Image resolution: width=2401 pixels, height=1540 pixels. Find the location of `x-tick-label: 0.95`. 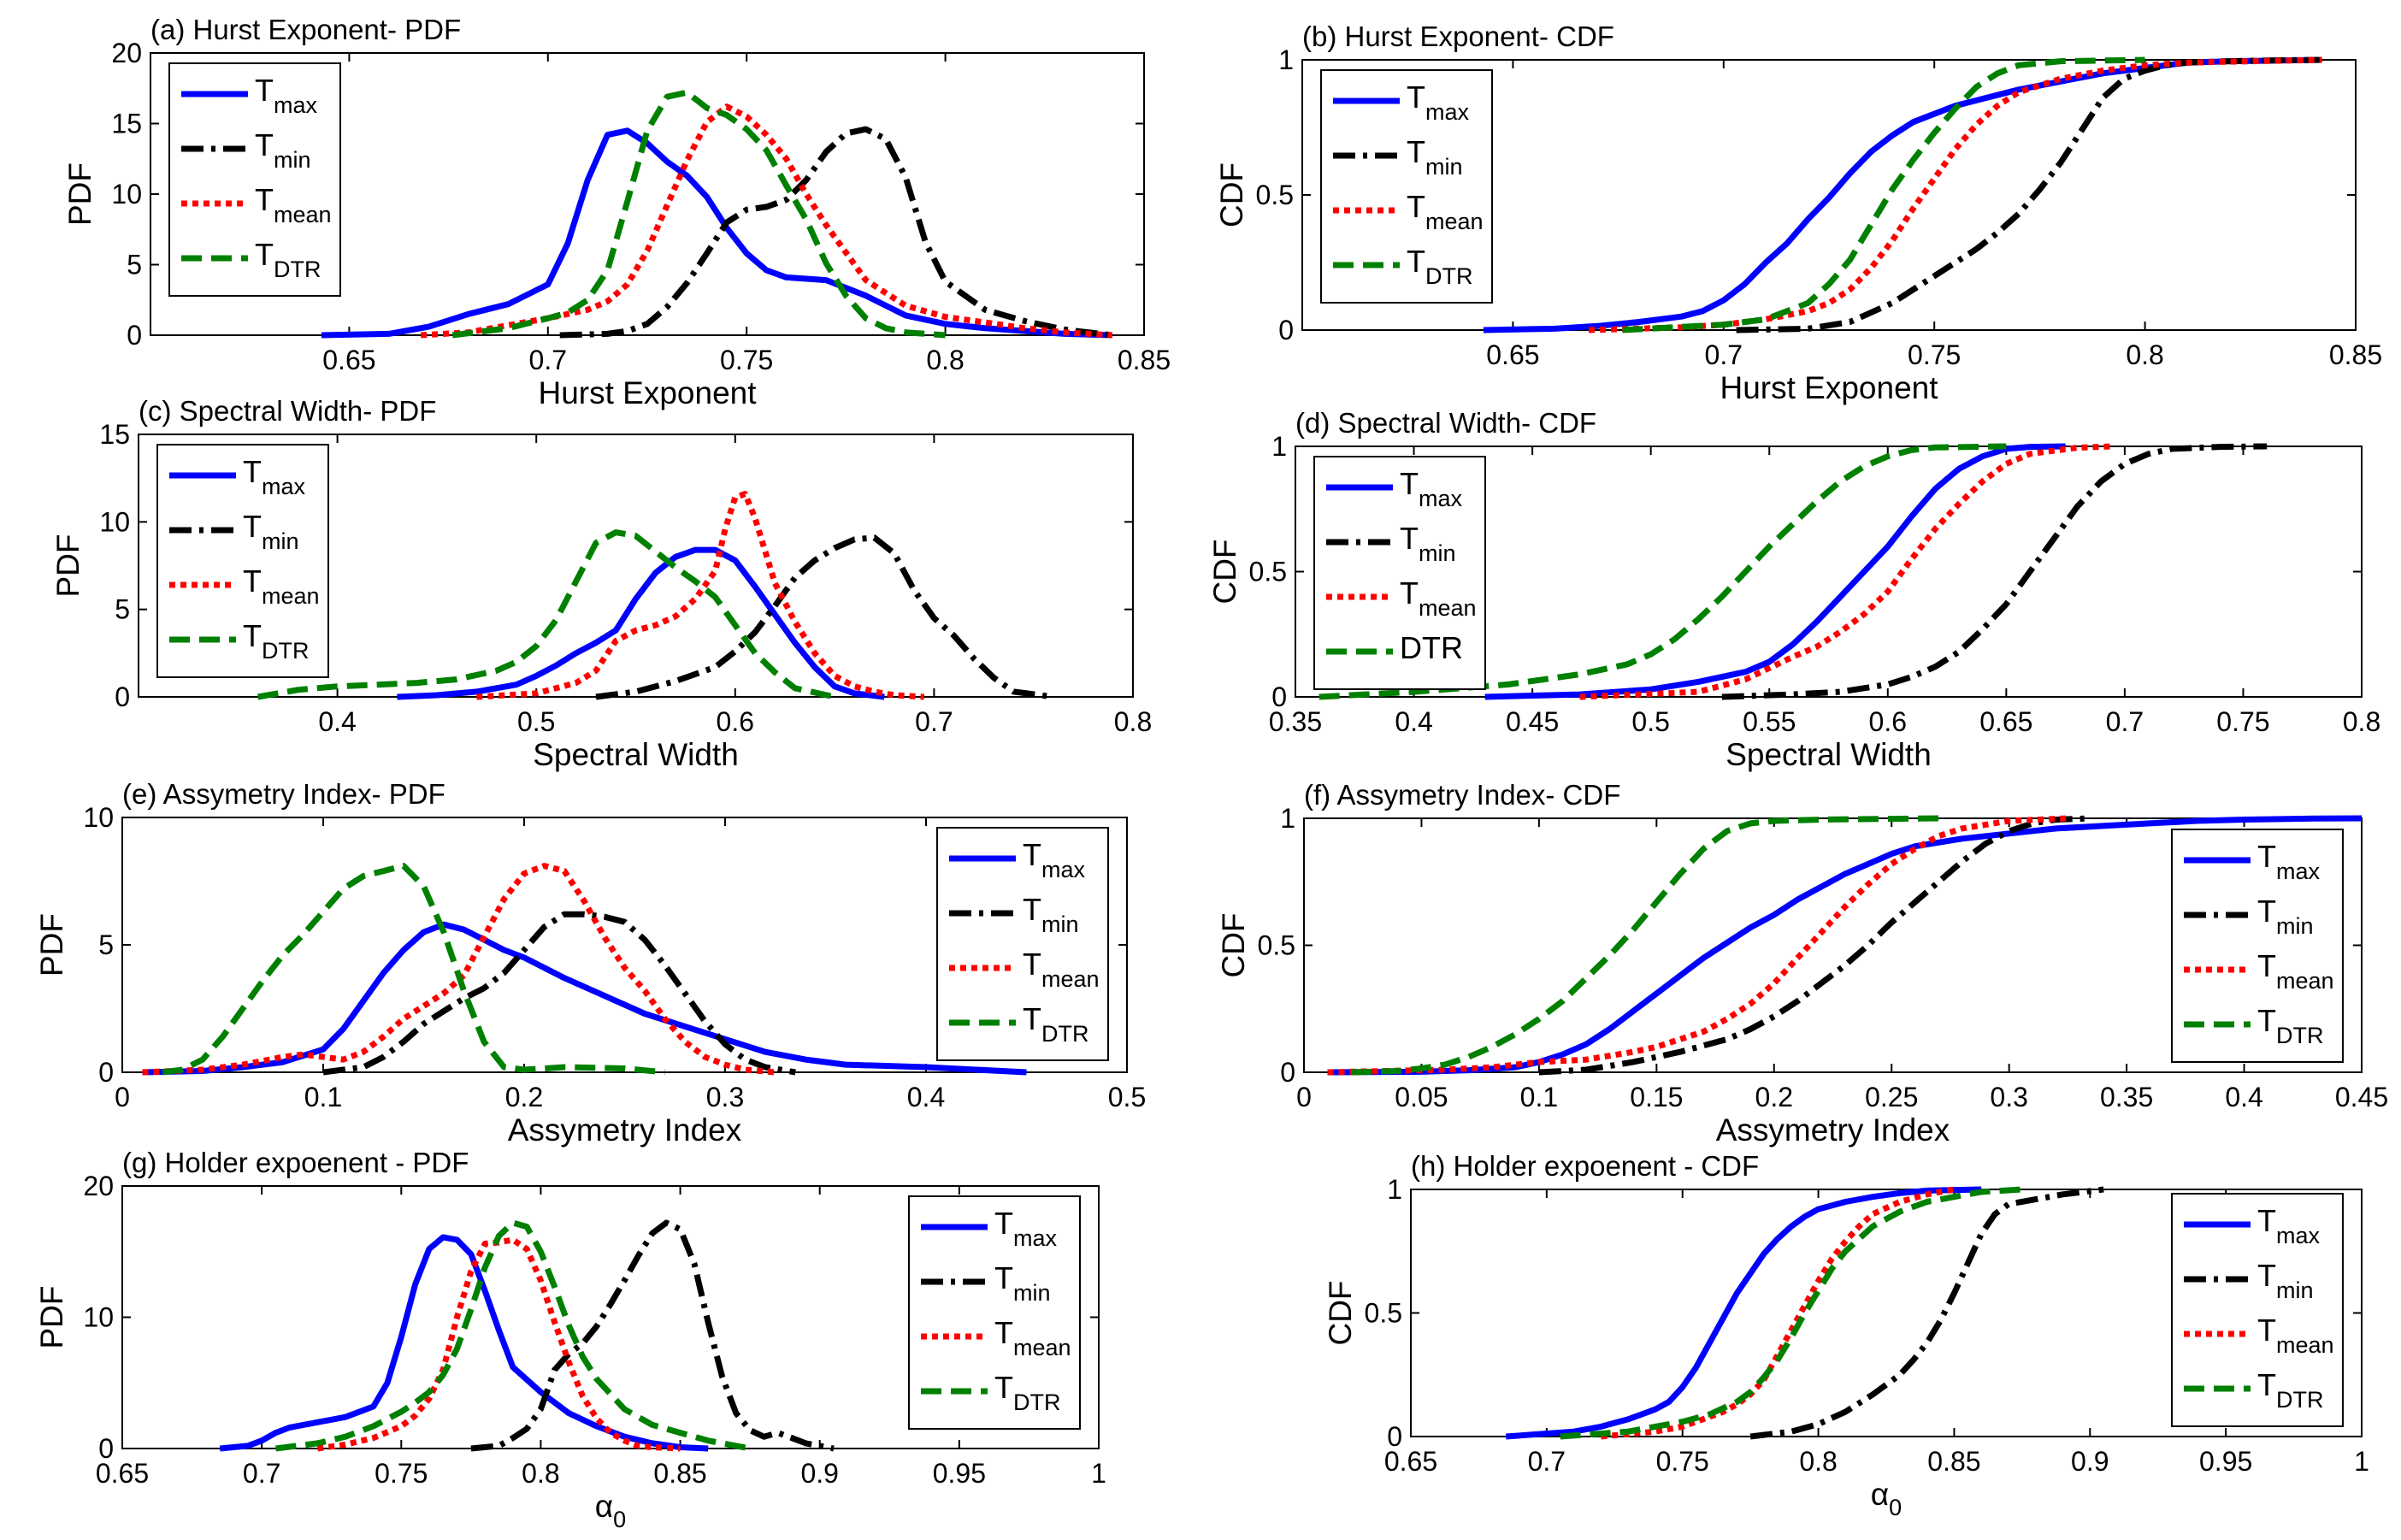

x-tick-label: 0.95 is located at coordinates (959, 1474).